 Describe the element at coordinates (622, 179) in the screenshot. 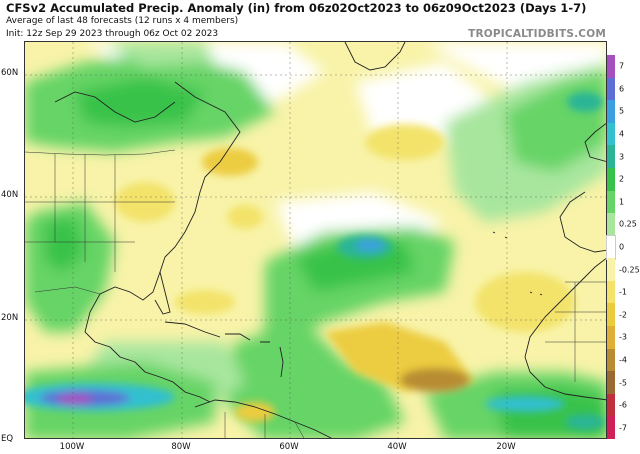

I see `colorbar-label: 2` at that location.